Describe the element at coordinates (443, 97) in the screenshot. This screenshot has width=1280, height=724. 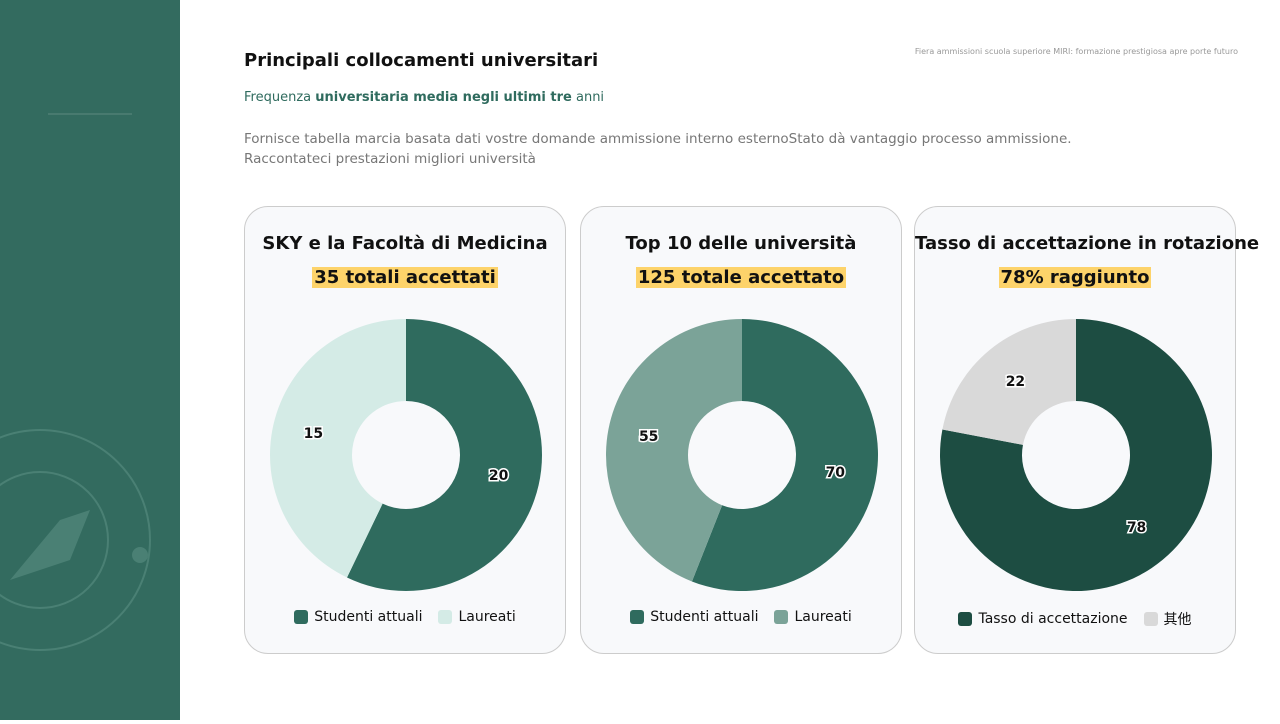
I see `subtitle-bold: universitaria media negli ultimi tre` at that location.